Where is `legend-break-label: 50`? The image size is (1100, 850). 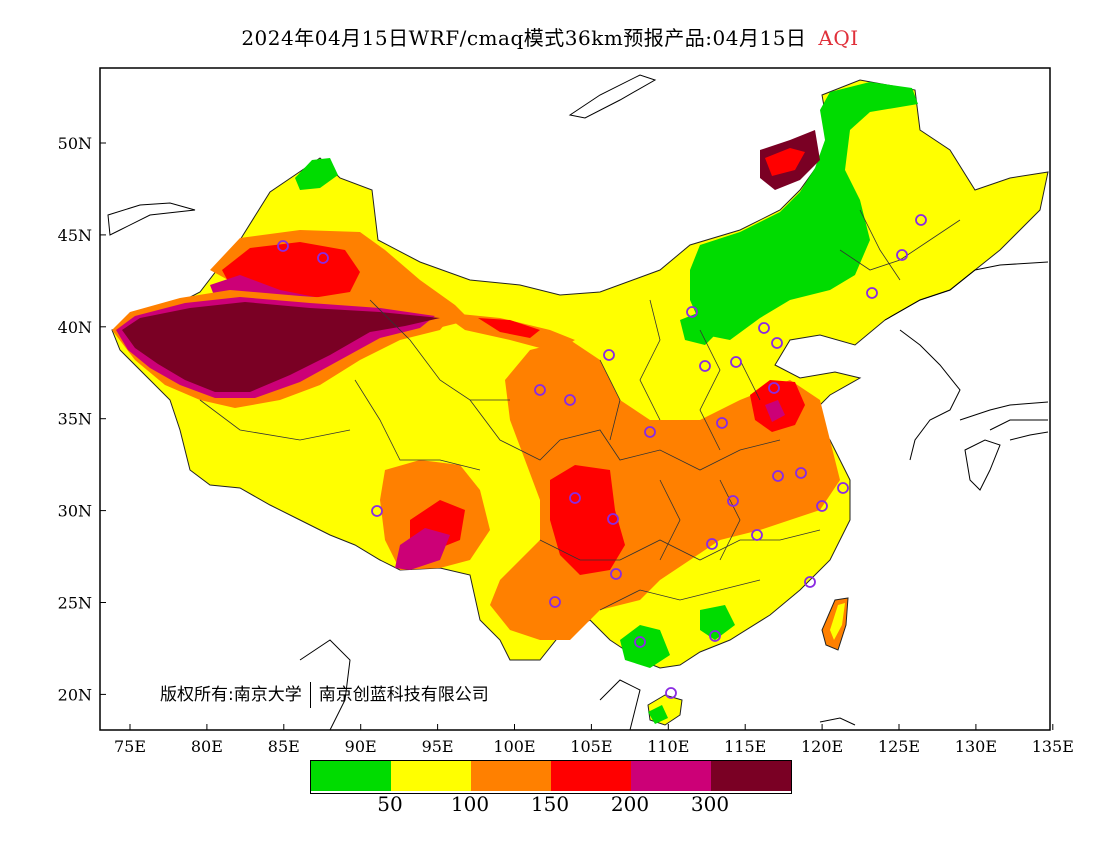
legend-break-label: 50 is located at coordinates (390, 804).